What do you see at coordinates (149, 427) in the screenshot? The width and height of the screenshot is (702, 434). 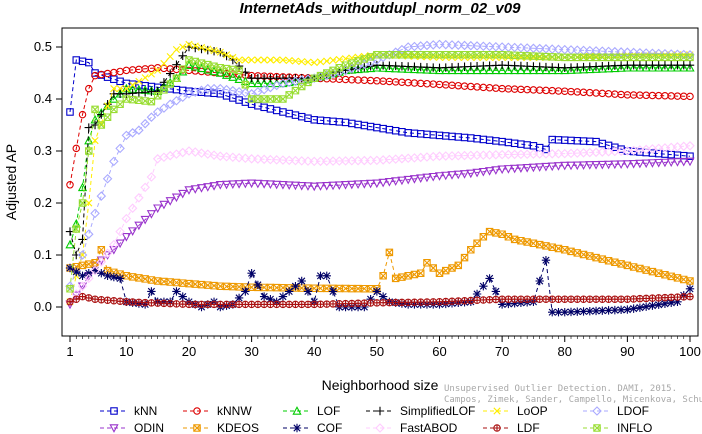 I see `legend-label: ODIN` at bounding box center [149, 427].